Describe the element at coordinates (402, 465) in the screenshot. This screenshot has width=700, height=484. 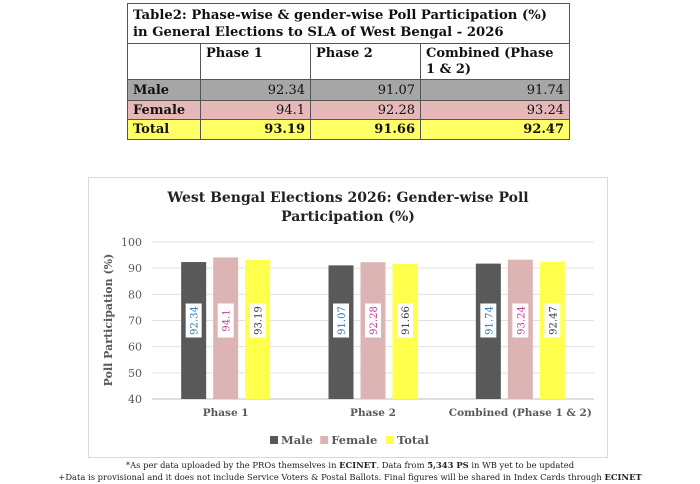
I see `footnote-text: . Data from` at that location.